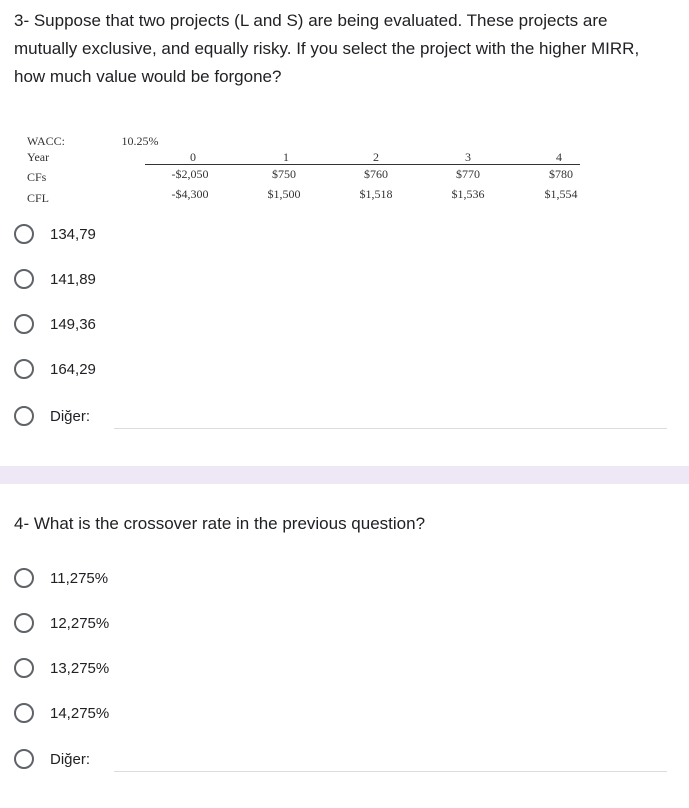 The width and height of the screenshot is (689, 808). What do you see at coordinates (79, 578) in the screenshot?
I see `option-label: 11,275%` at bounding box center [79, 578].